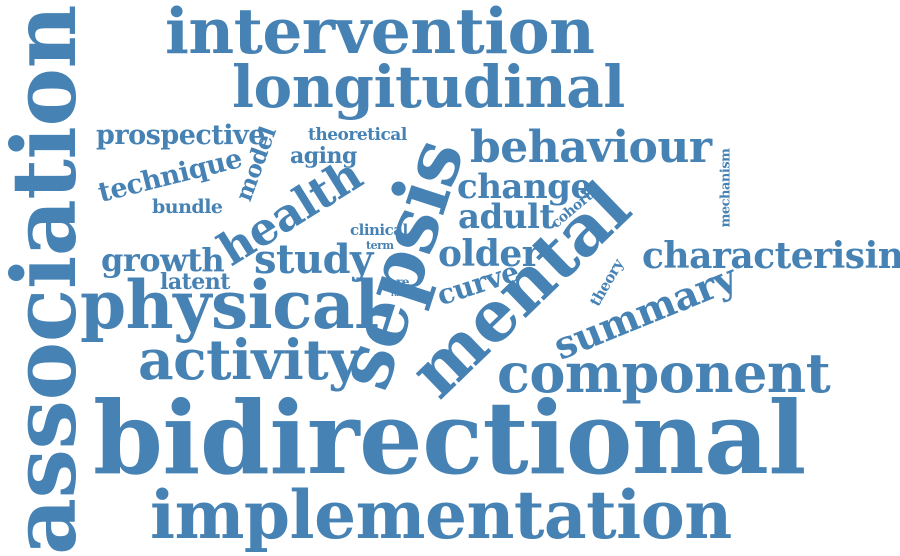  Describe the element at coordinates (380, 34) in the screenshot. I see `word-intervention: intervention` at that location.